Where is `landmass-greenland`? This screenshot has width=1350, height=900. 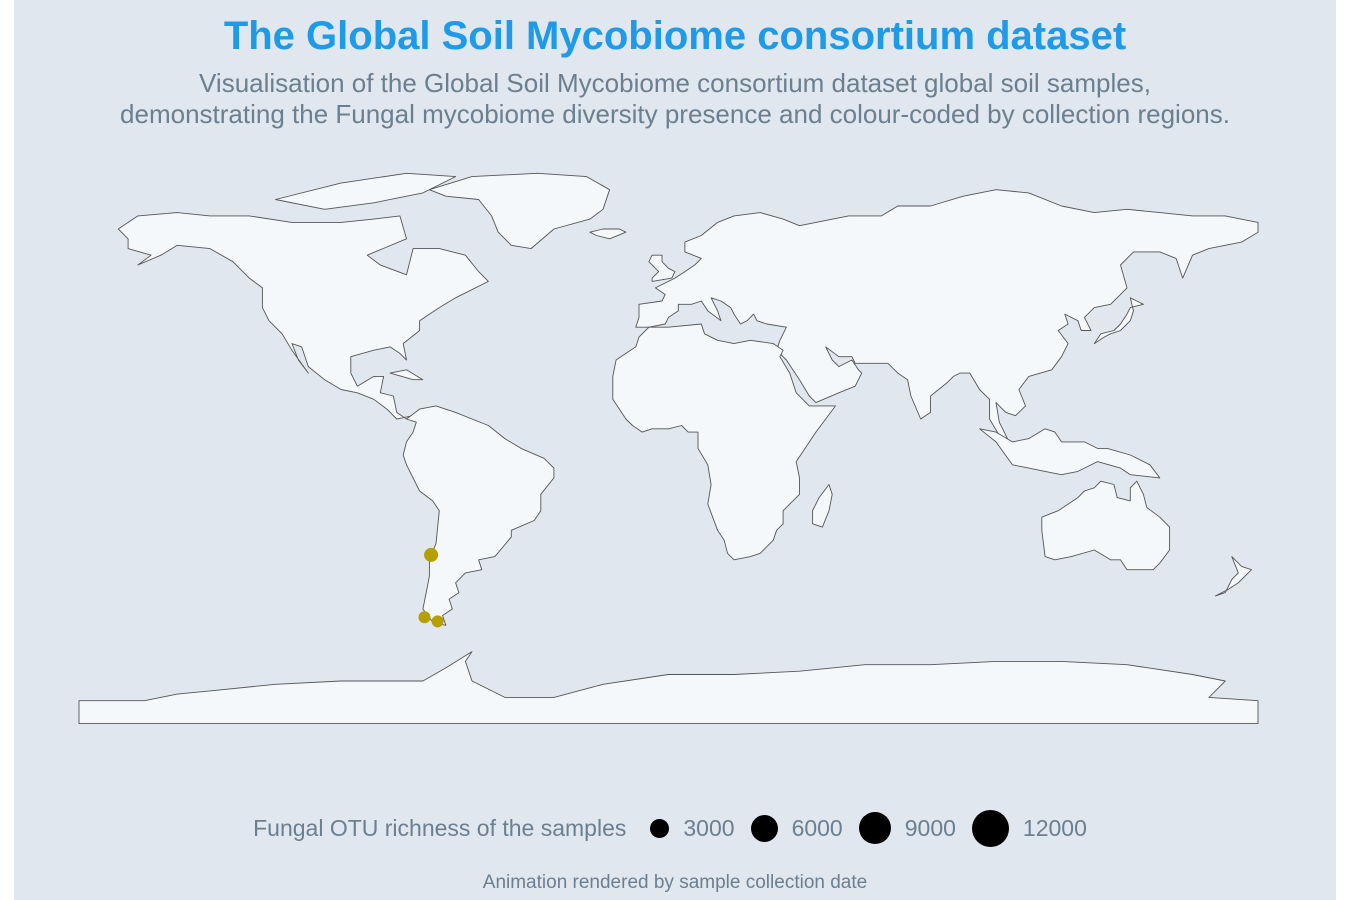 landmass-greenland is located at coordinates (519, 211).